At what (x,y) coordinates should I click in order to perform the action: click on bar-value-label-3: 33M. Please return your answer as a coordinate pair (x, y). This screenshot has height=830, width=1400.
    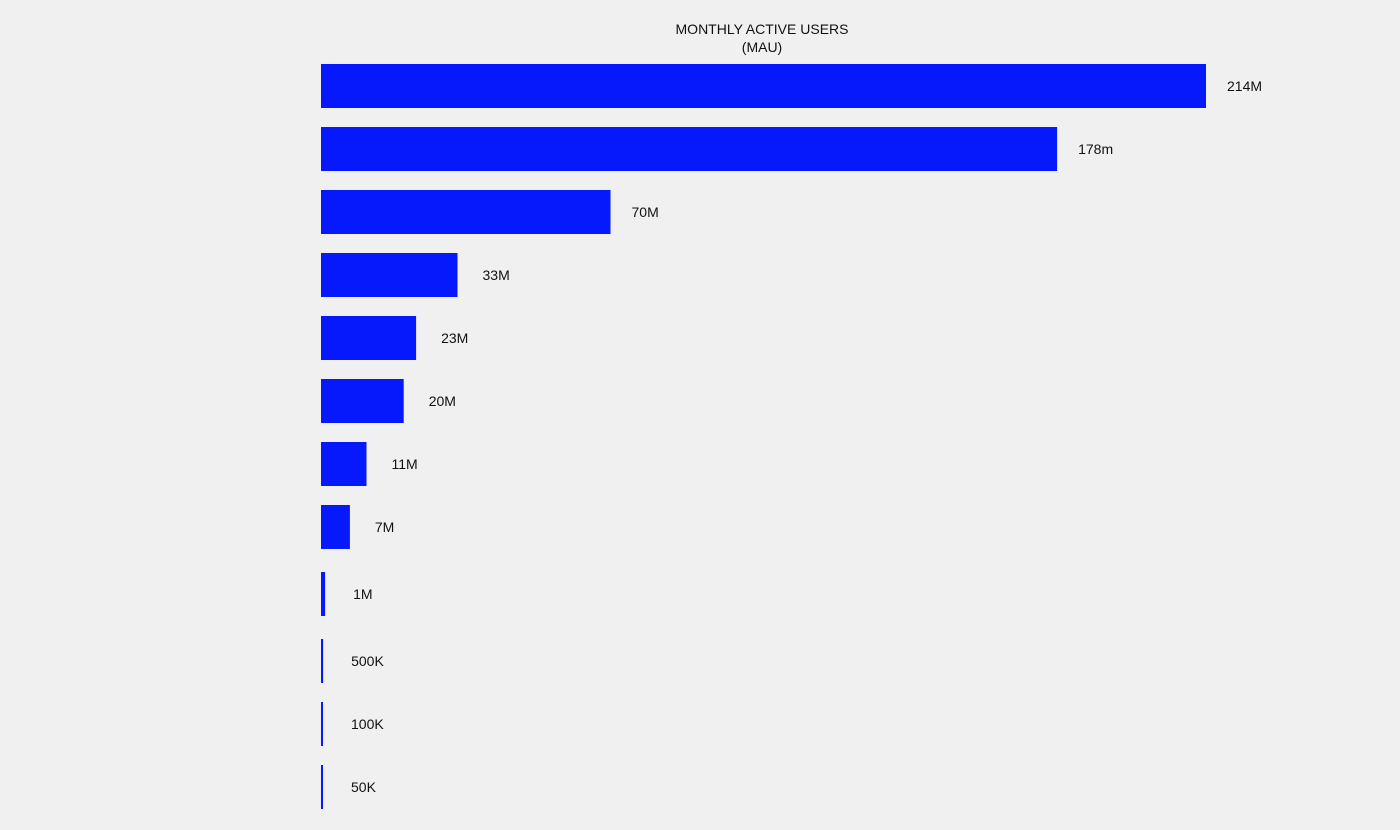
    Looking at the image, I should click on (496, 275).